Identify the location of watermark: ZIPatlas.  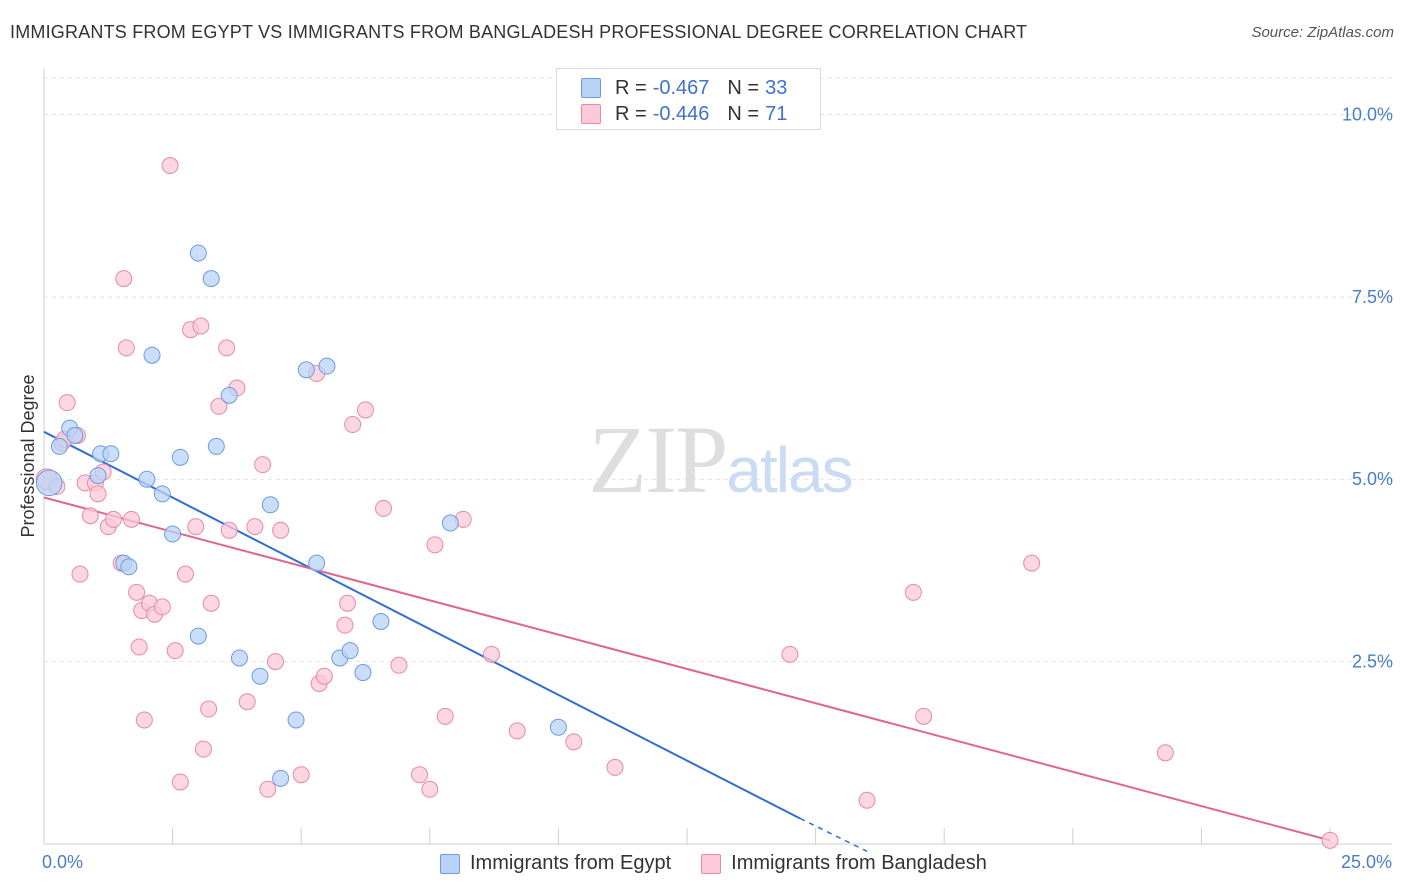
(719, 459).